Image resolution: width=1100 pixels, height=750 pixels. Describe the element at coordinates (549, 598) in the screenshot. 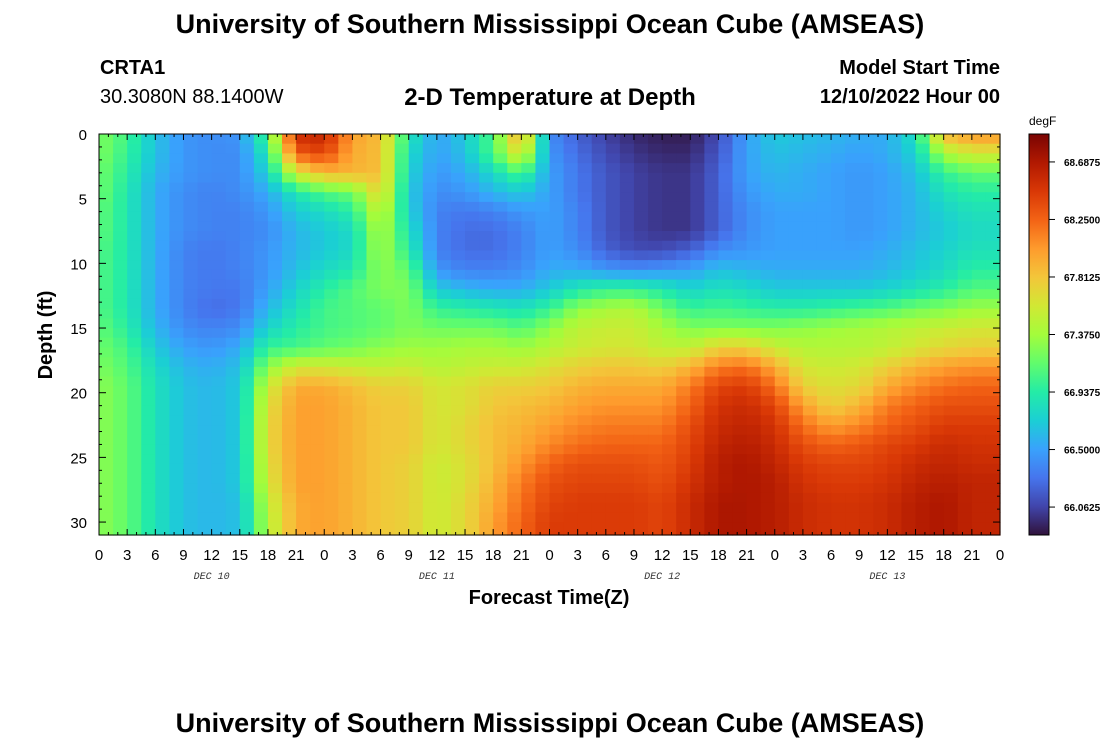

I see `x-axis-label: Forecast Time(Z)` at that location.